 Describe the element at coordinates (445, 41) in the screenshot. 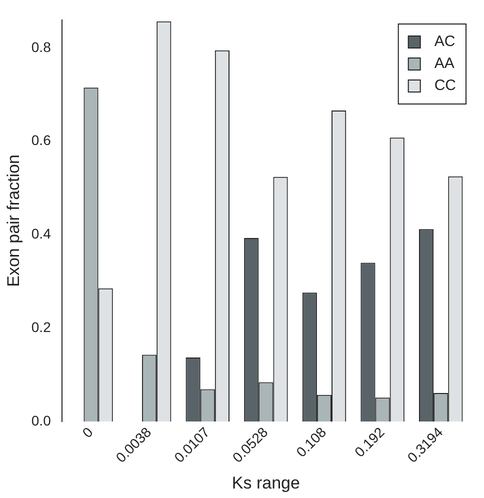

I see `legend-label: AC` at that location.